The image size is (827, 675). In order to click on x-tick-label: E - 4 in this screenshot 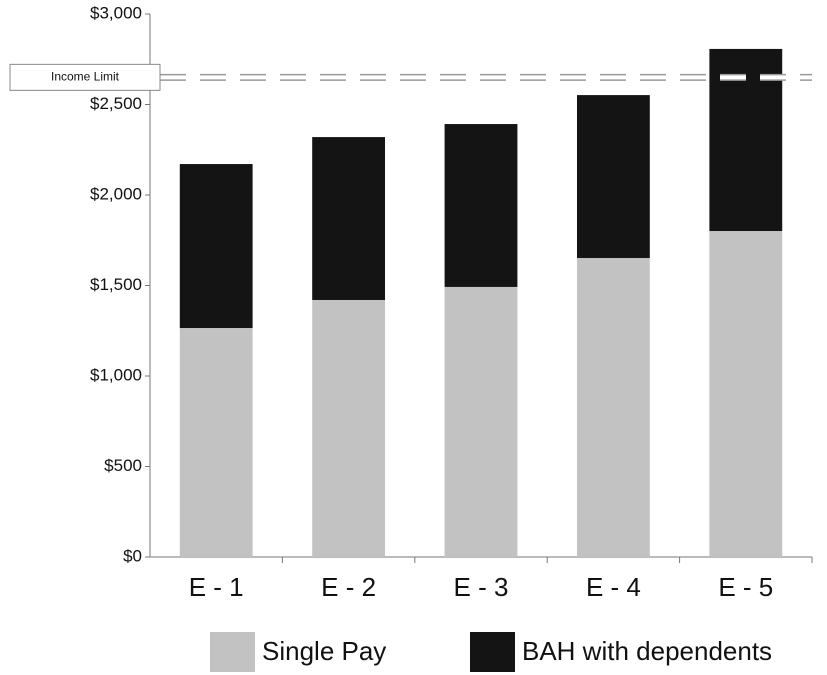, I will do `click(613, 587)`.